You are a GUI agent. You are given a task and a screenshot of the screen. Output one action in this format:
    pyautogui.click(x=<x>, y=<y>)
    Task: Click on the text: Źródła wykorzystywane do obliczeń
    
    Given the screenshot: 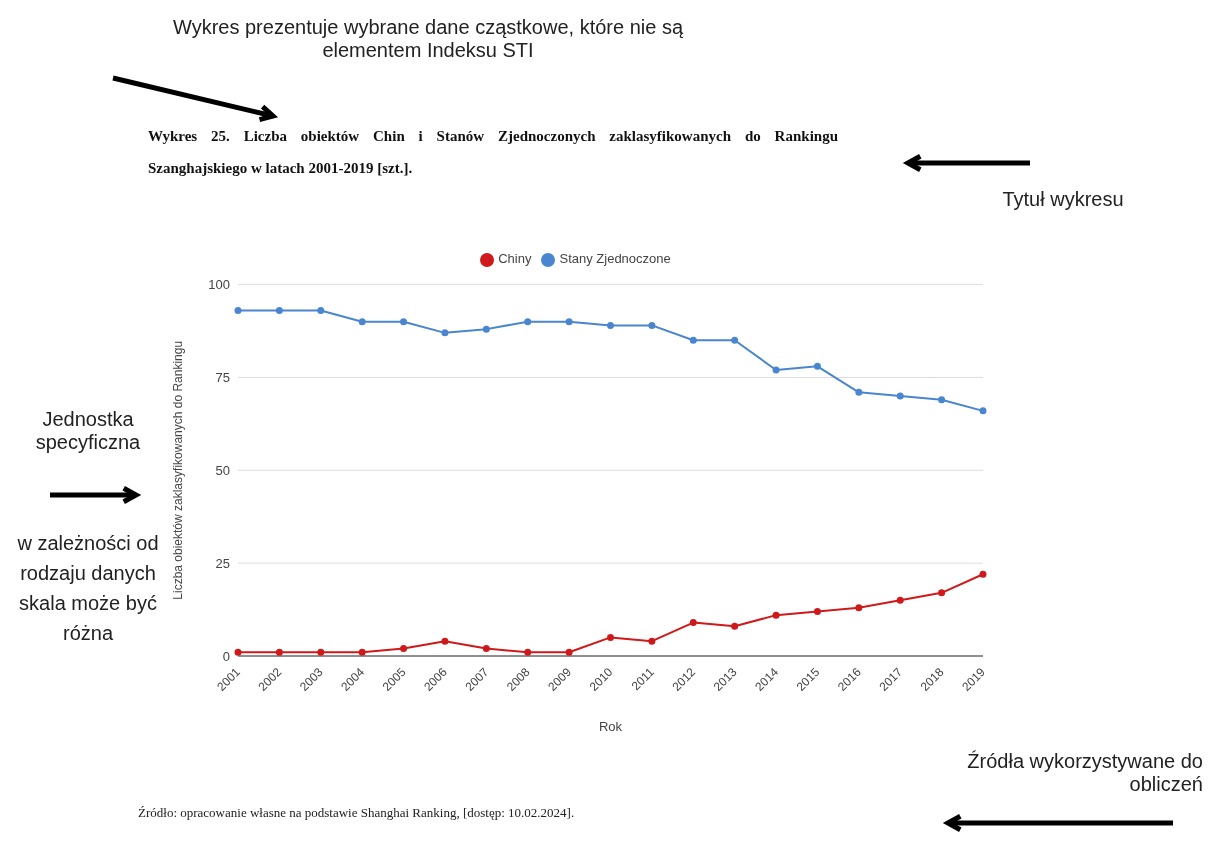 What is the action you would take?
    pyautogui.click(x=1084, y=773)
    